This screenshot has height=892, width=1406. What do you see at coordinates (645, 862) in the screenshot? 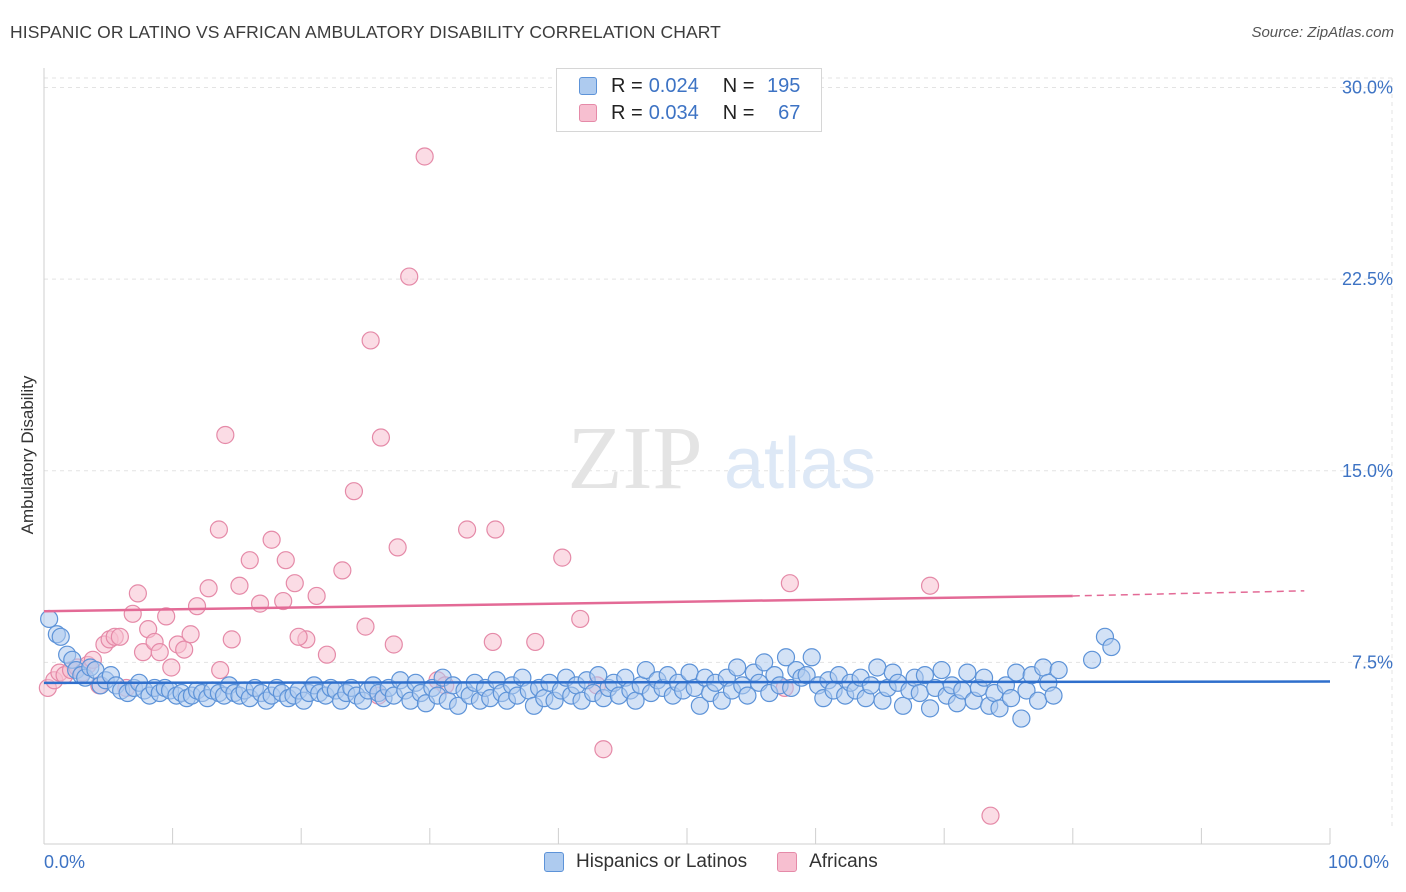
I see `legend-item-hispanics: Hispanics or Latinos` at bounding box center [645, 862].